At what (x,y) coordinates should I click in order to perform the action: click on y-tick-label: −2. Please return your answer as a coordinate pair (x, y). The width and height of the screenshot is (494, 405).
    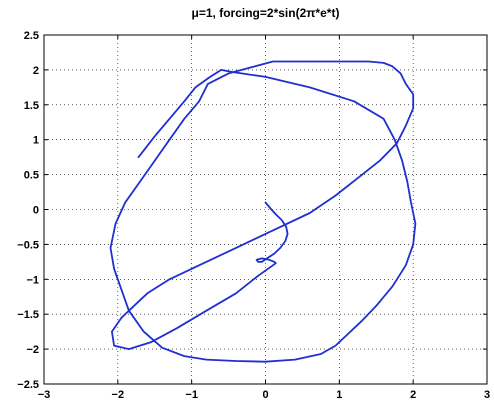
    Looking at the image, I should click on (32, 350).